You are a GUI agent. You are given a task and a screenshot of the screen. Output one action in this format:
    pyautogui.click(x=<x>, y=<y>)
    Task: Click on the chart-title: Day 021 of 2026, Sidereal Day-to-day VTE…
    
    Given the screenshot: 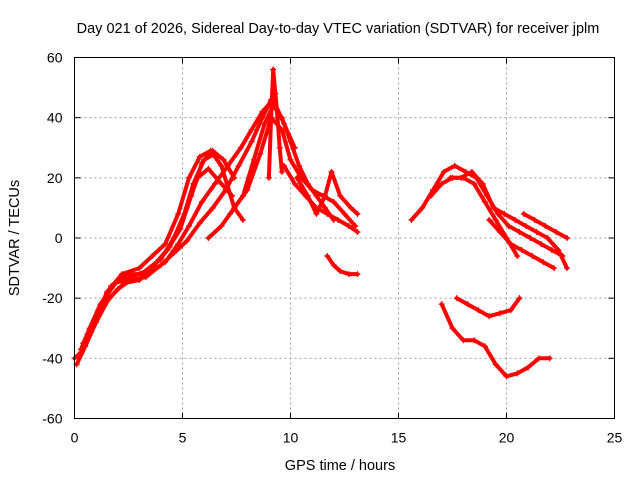 What is the action you would take?
    pyautogui.click(x=338, y=29)
    